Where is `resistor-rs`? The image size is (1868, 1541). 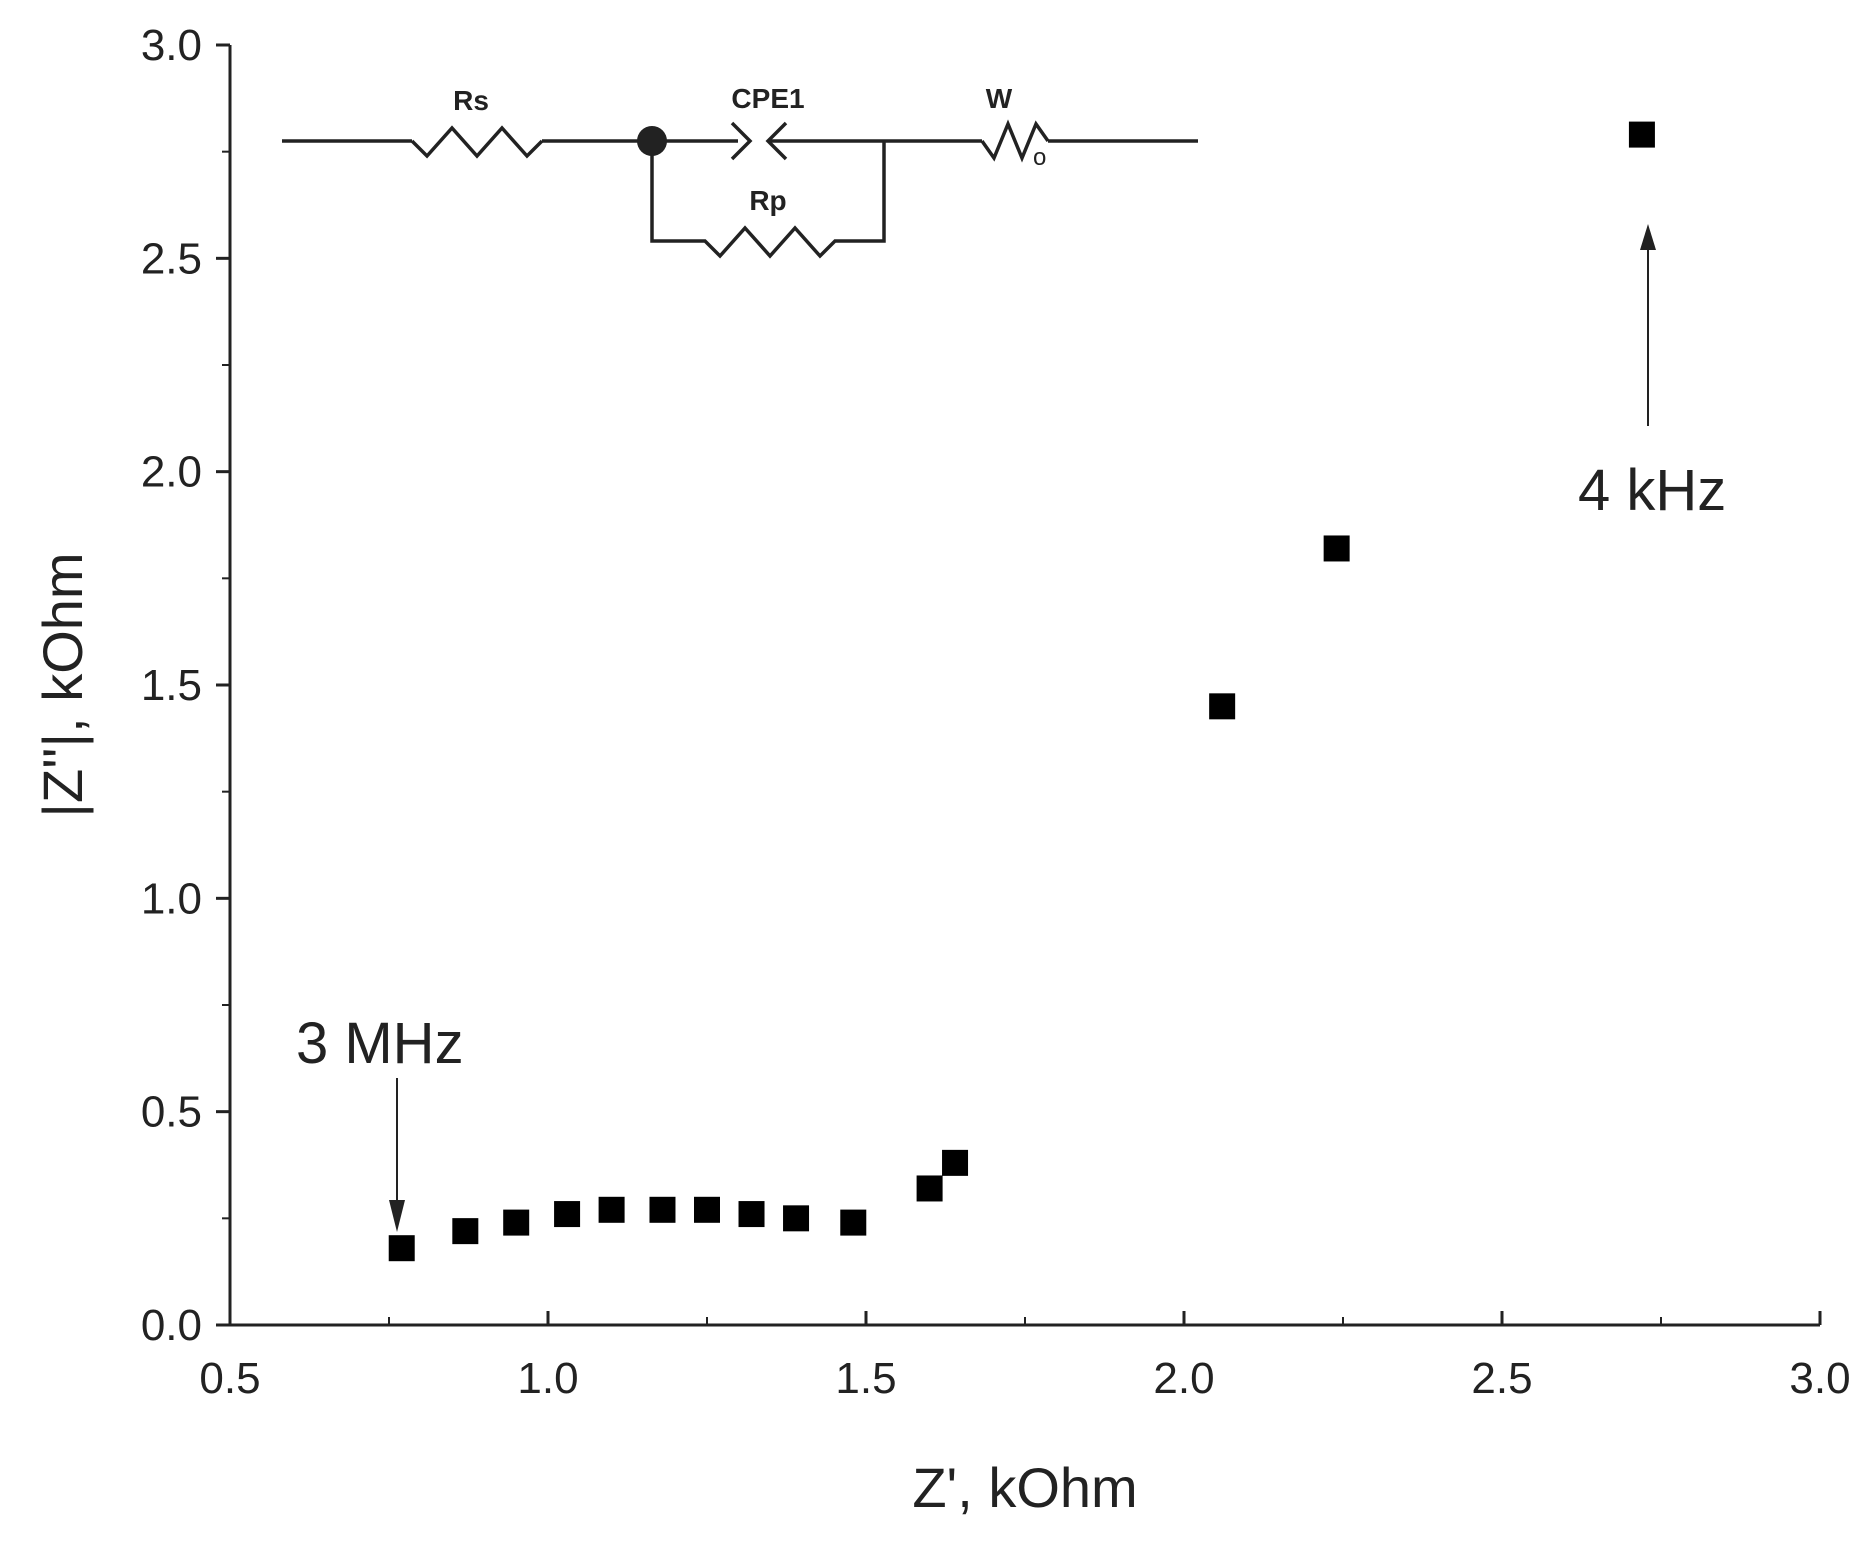 resistor-rs is located at coordinates (477, 142).